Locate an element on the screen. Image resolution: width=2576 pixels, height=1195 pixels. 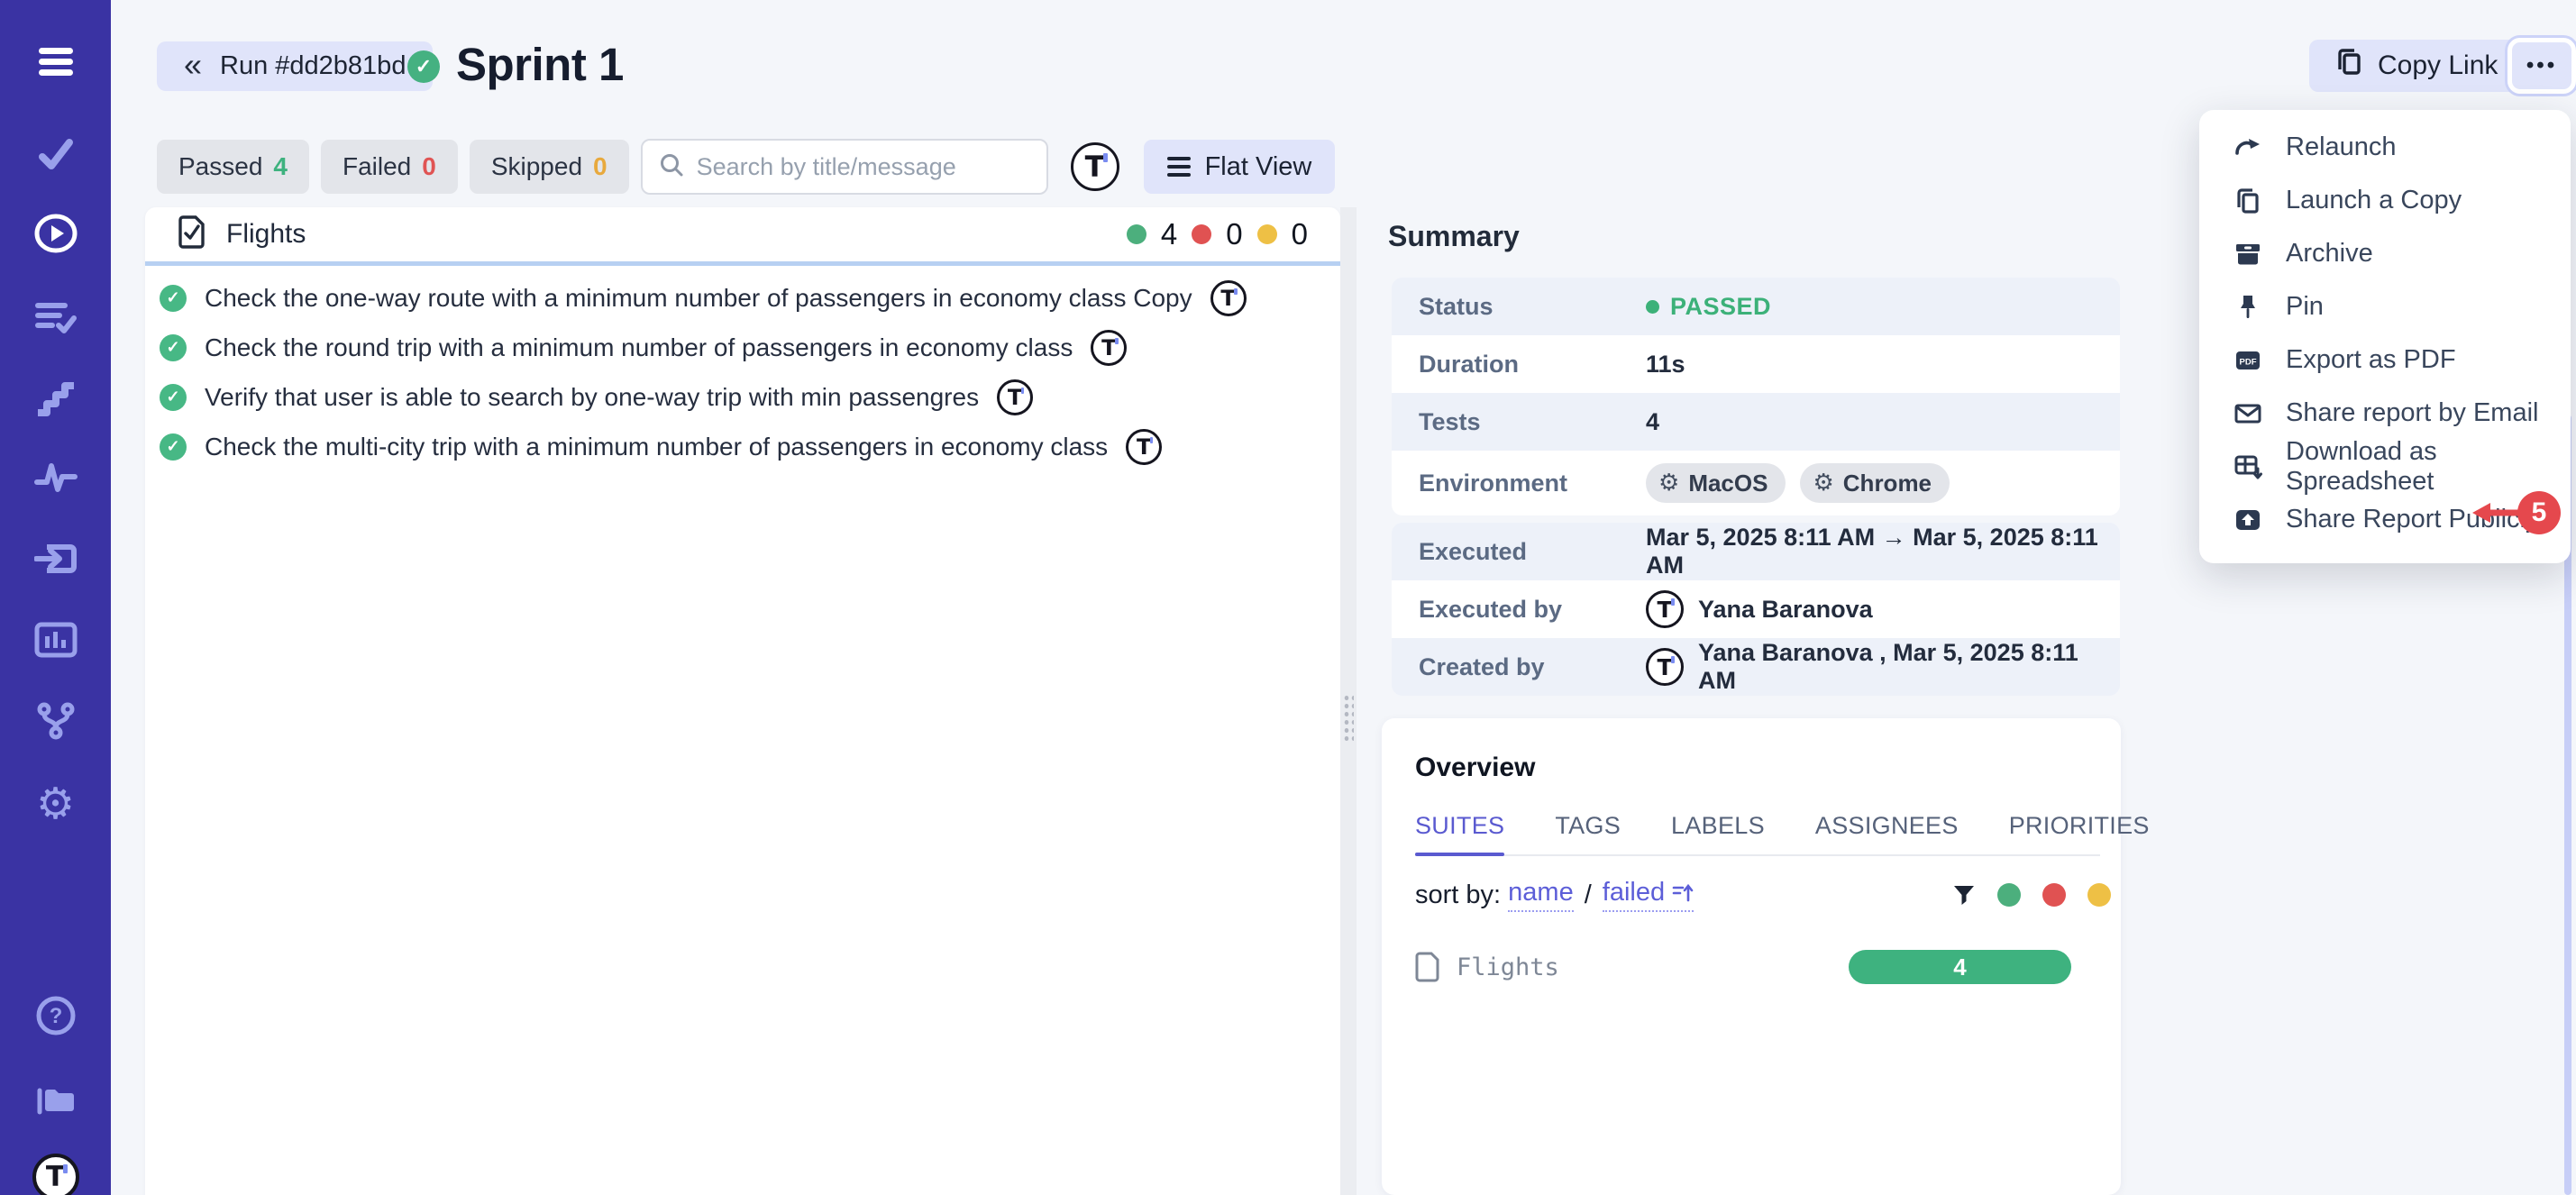
filter-passed-button: Passed 4 is located at coordinates (233, 167).